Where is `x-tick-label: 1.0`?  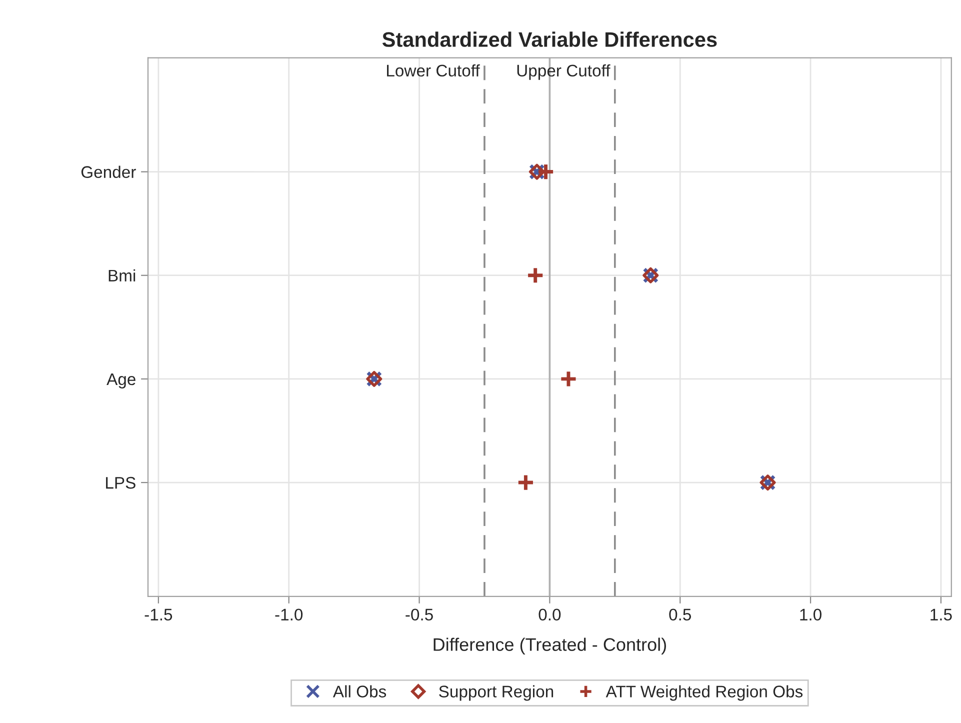
x-tick-label: 1.0 is located at coordinates (811, 614).